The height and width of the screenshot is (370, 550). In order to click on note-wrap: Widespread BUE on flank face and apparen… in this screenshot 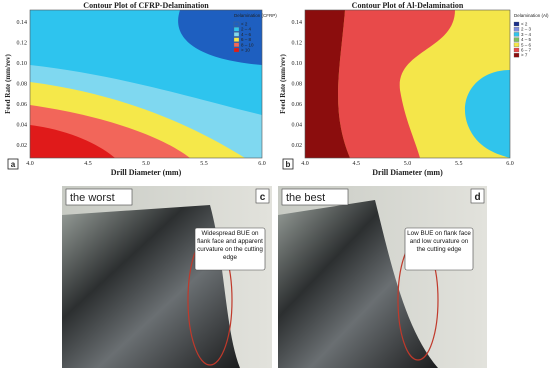, I will do `click(230, 245)`.